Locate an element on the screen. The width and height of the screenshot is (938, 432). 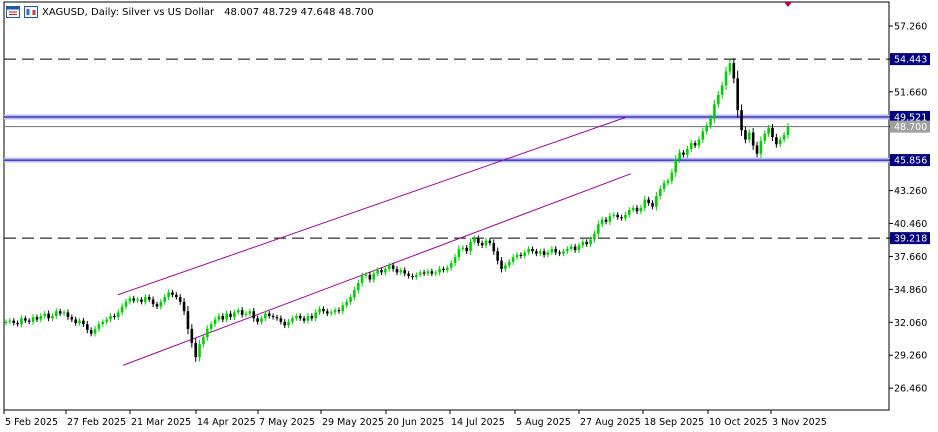
y-tick-label: 40.460 is located at coordinates (910, 224).